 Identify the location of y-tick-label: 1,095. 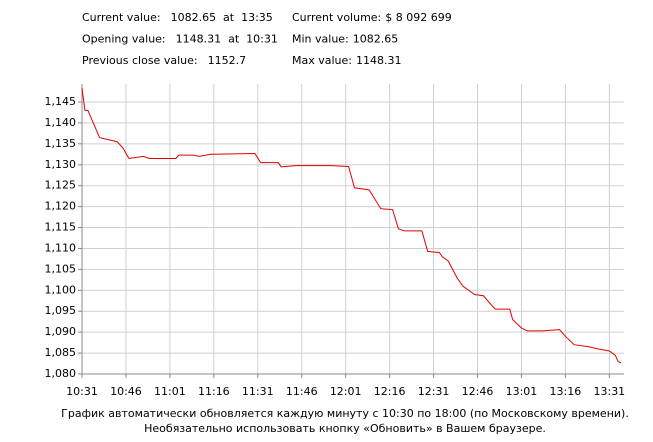
(61, 310).